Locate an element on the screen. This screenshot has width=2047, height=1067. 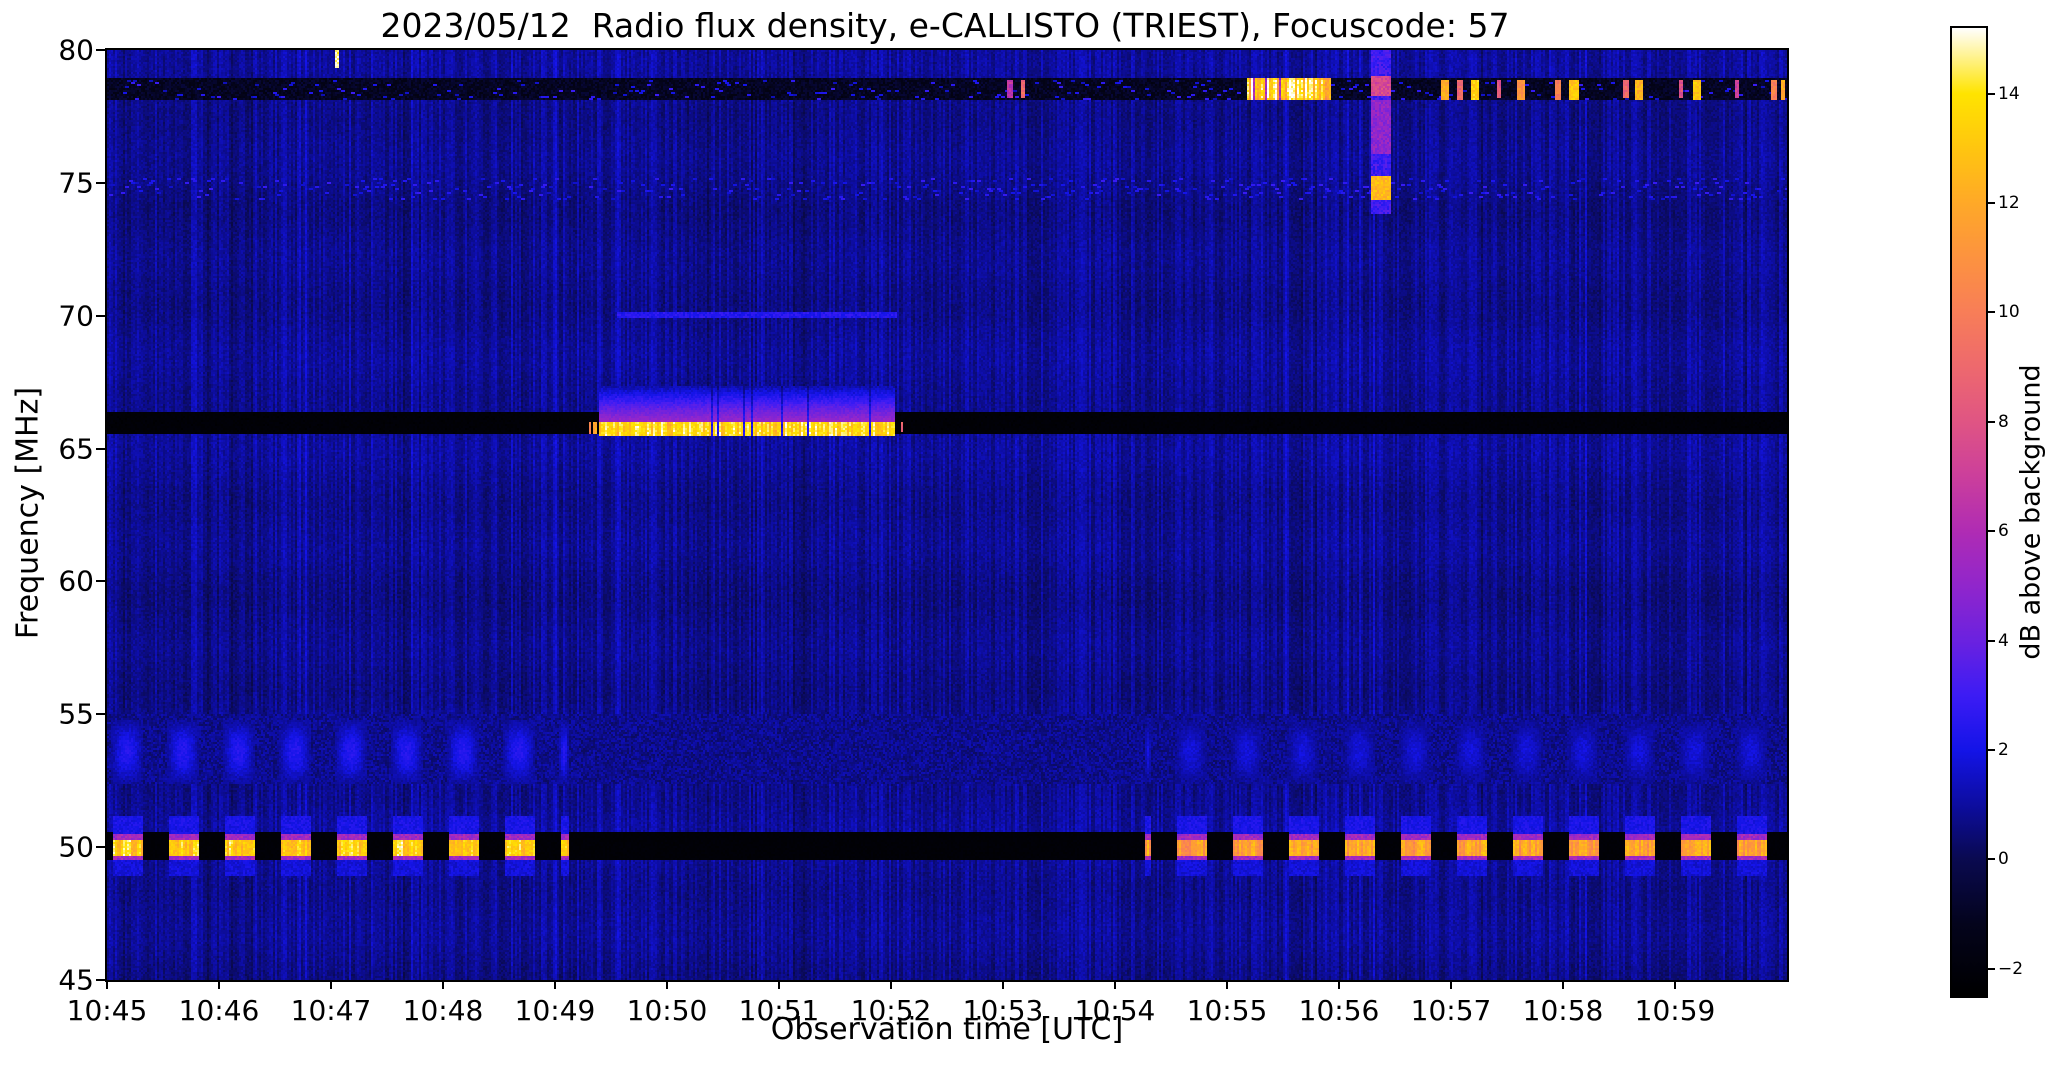
y-tick-label: 60 is located at coordinates (76, 581).